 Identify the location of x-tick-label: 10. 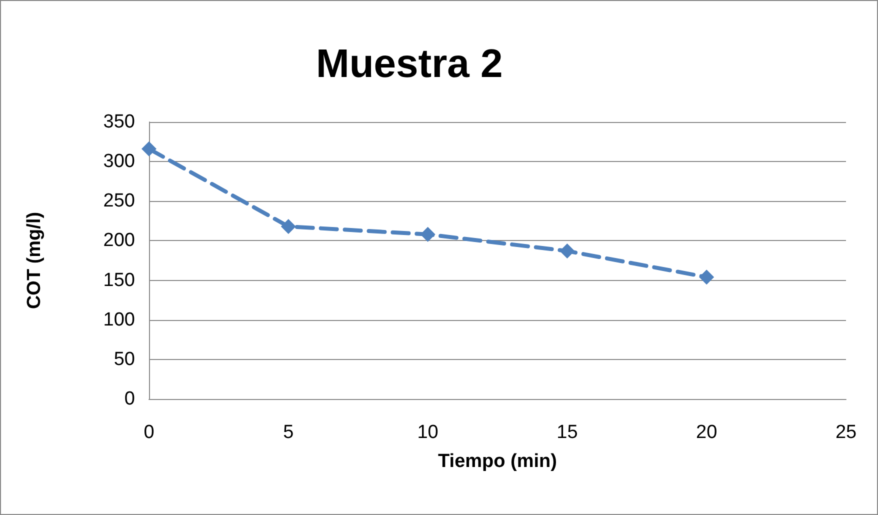
(427, 432).